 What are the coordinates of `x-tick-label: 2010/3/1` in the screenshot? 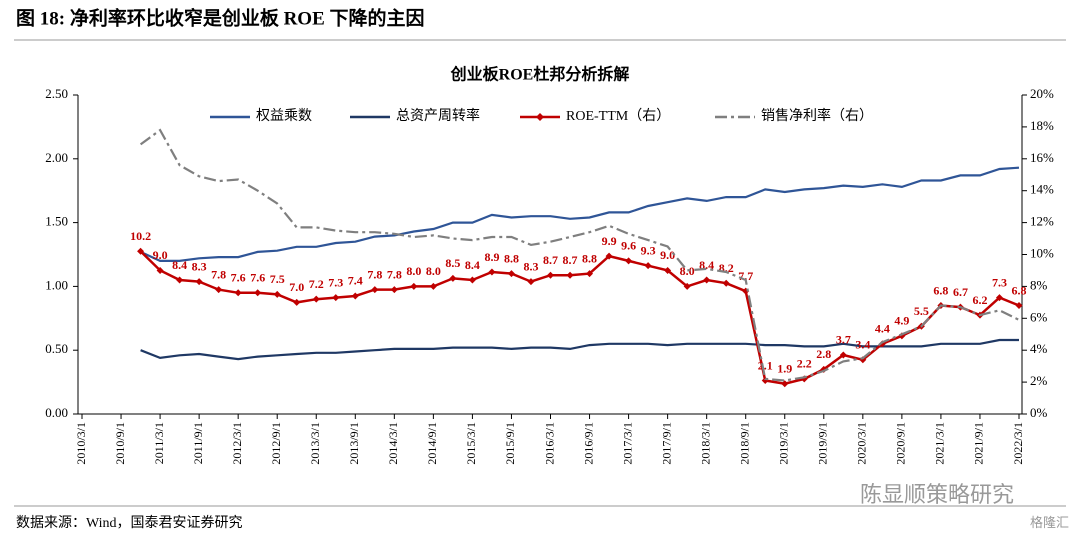 It's located at (81, 443).